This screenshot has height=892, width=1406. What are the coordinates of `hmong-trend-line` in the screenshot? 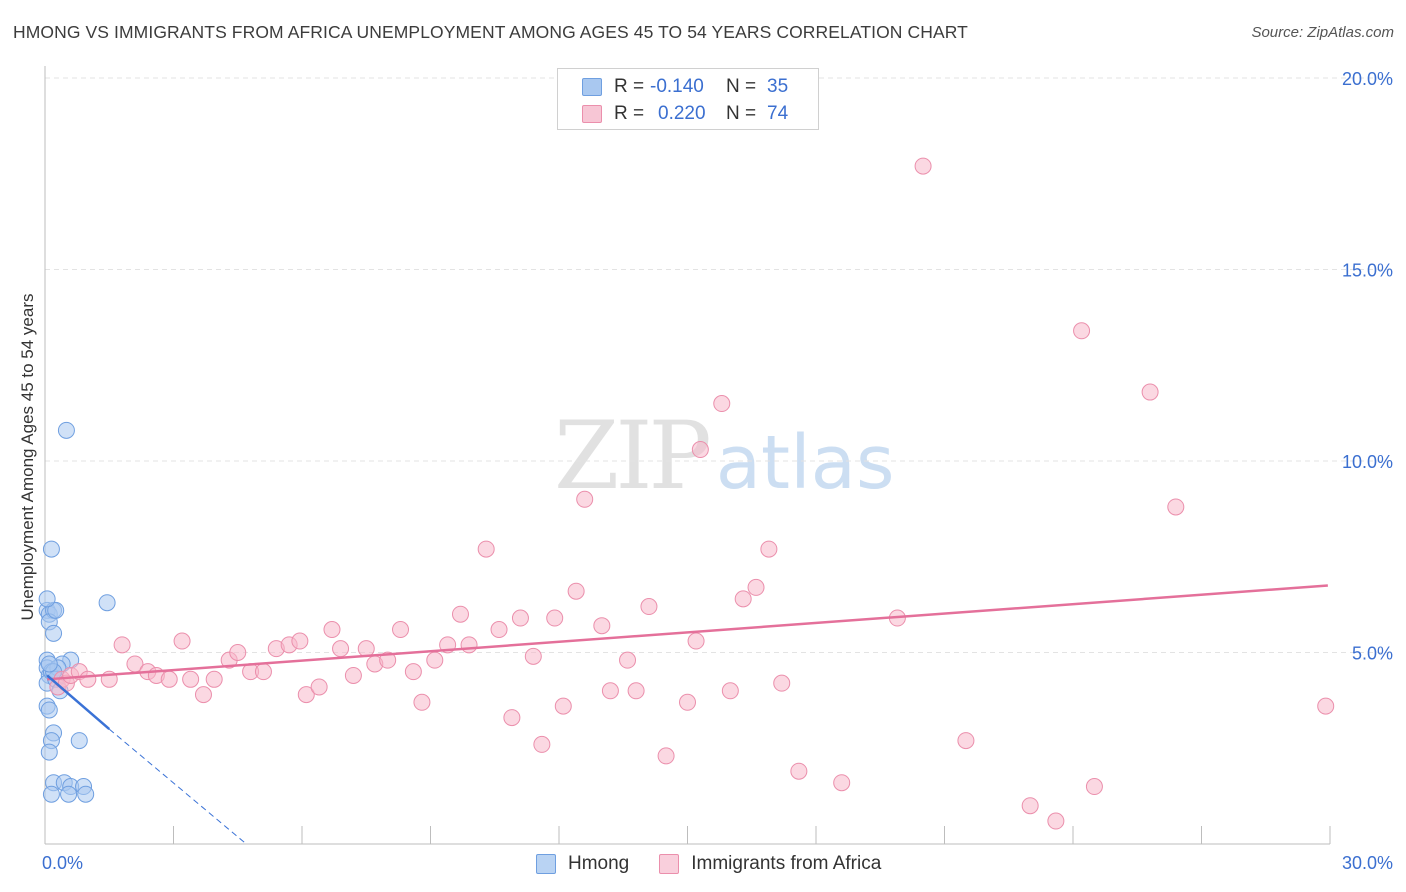 It's located at (78, 702).